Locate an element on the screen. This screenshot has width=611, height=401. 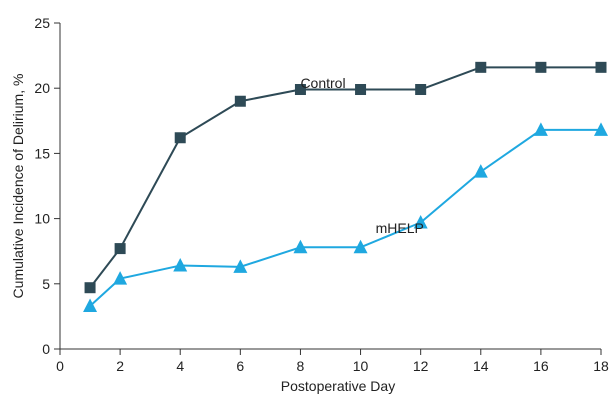
y-tick-label: 20 is located at coordinates (42, 88).